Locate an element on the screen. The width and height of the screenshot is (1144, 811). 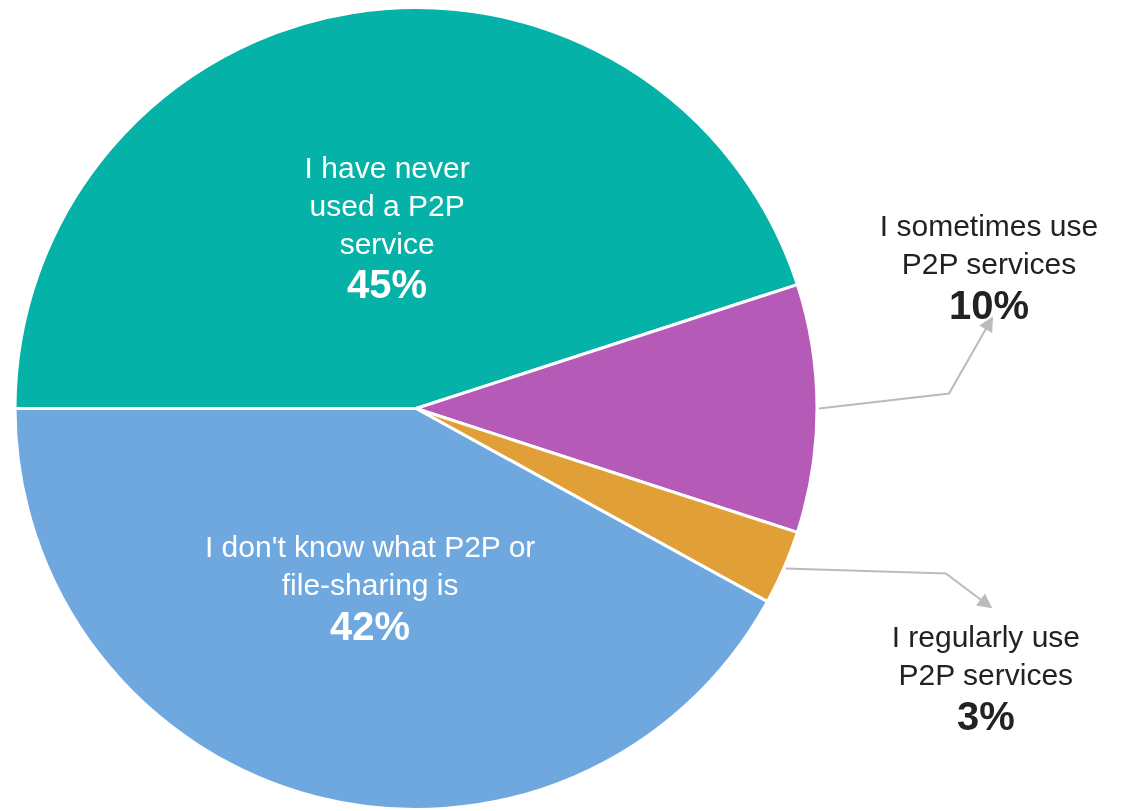
slice-label: I sometimes use P2P services is located at coordinates (989, 244).